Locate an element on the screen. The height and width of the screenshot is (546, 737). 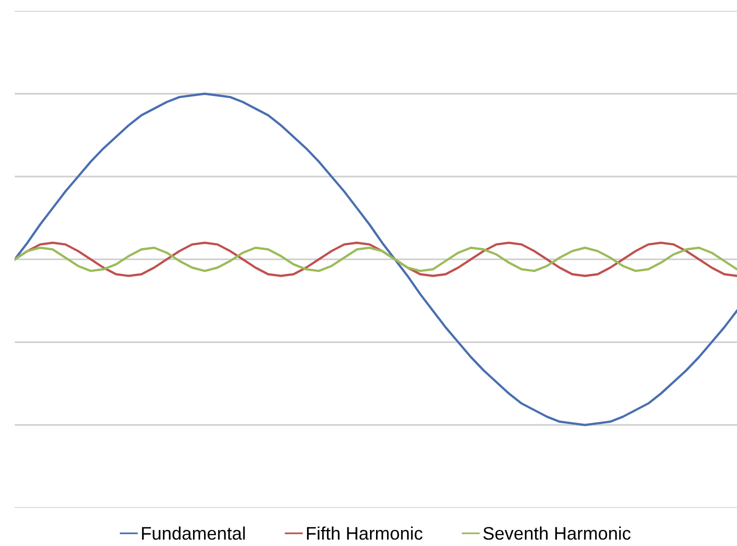
legend-label: Fundamental is located at coordinates (193, 533).